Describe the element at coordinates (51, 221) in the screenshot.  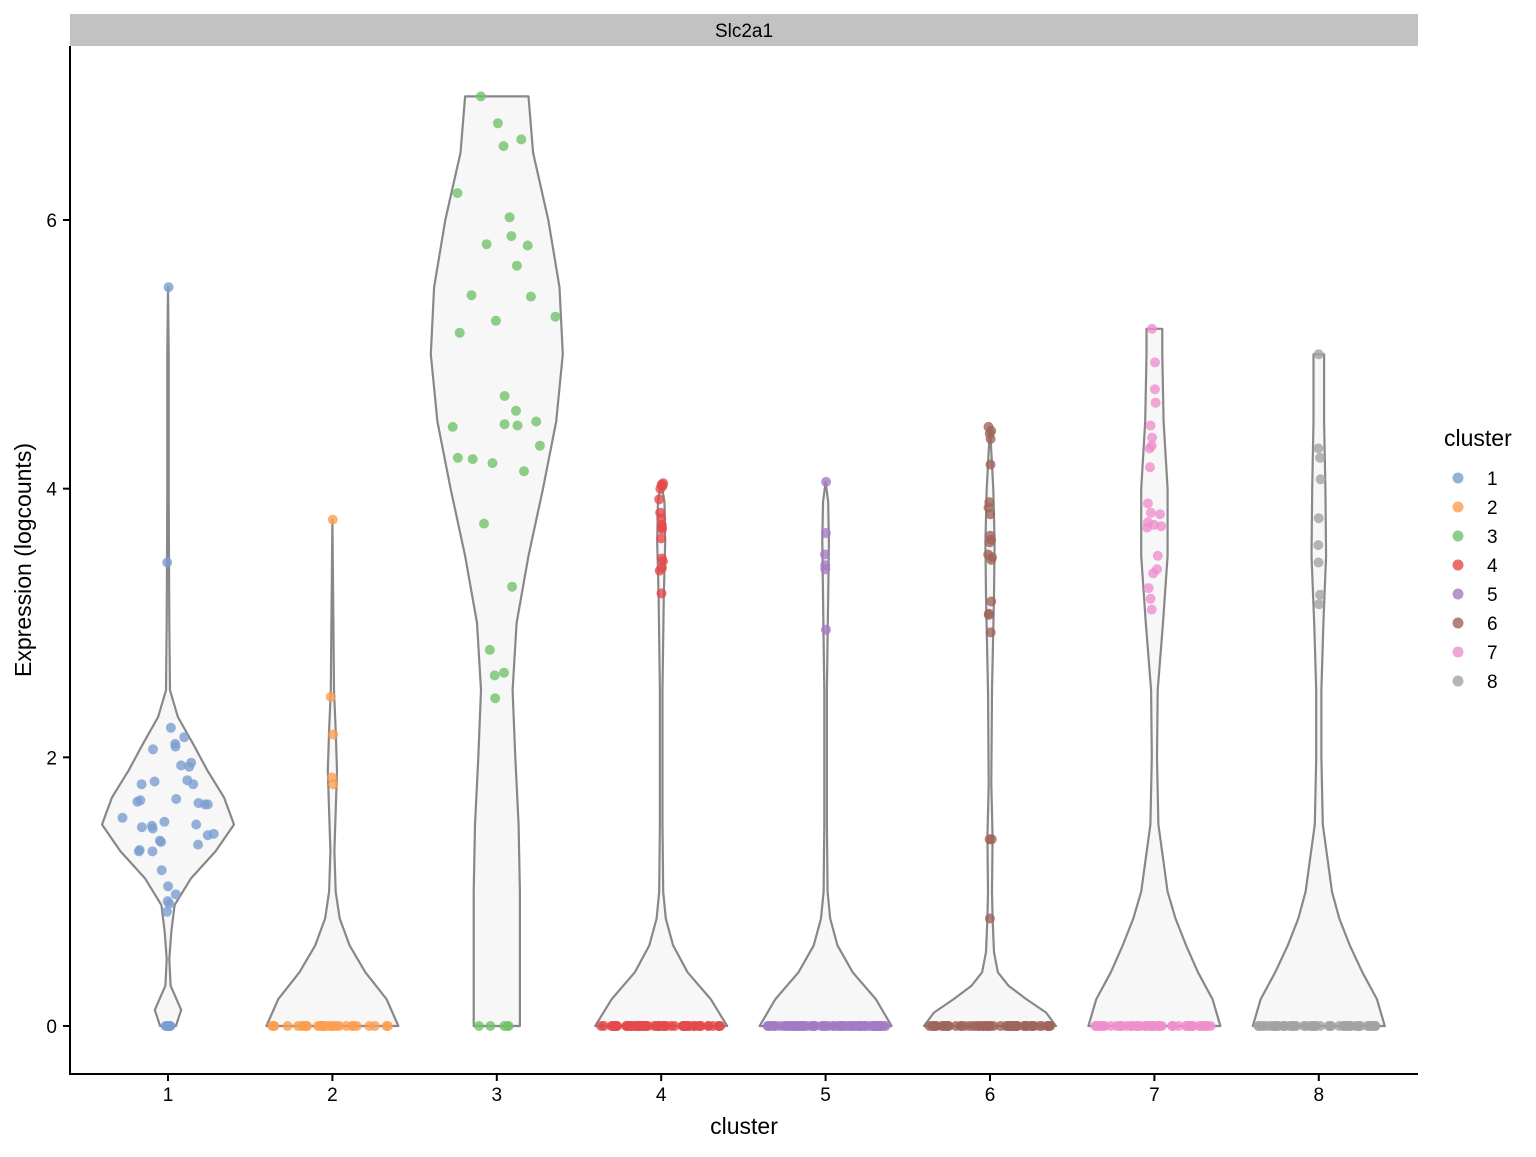
I see `y-tick-label: 6` at that location.